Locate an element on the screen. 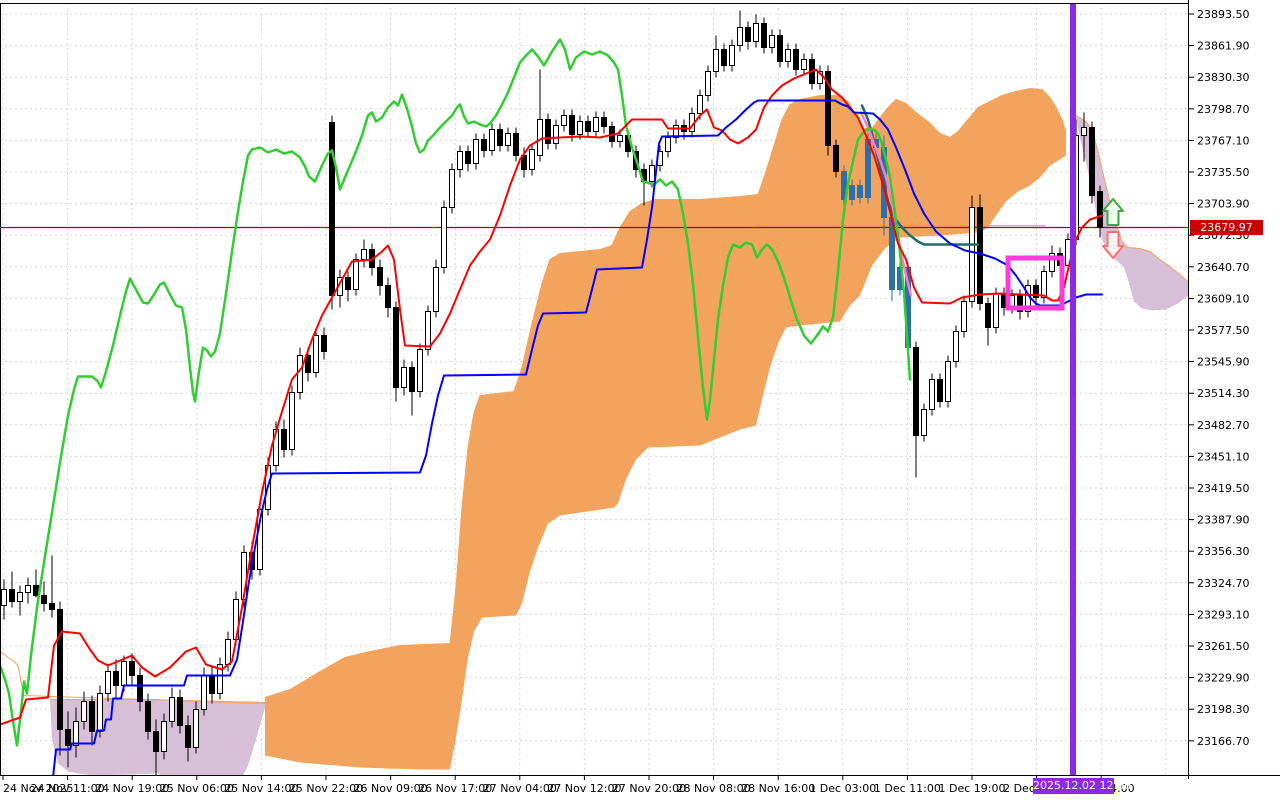 The image size is (1280, 800). time-tick-label: 25 Nov 06:00 is located at coordinates (197, 788).